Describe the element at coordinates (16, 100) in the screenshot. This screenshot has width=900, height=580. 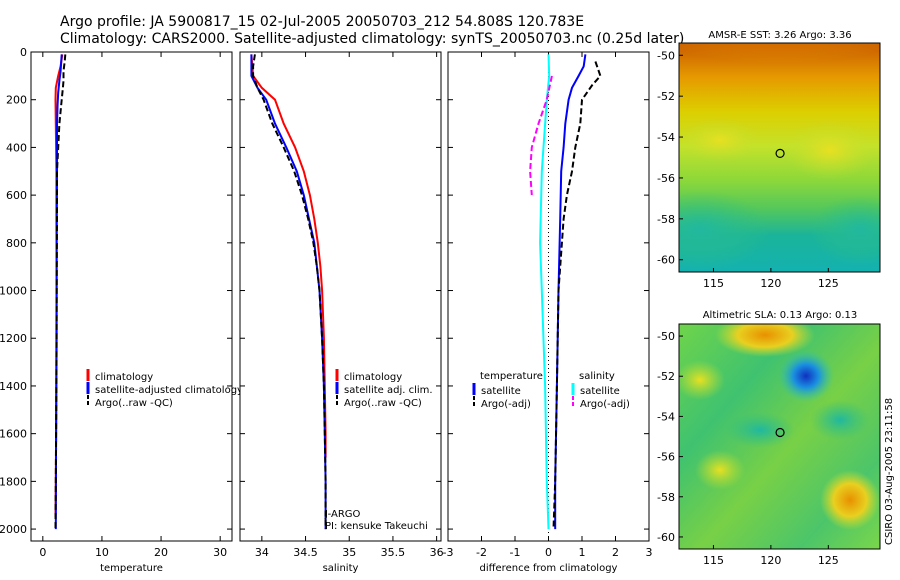
I see `y-tick-label: 200` at that location.